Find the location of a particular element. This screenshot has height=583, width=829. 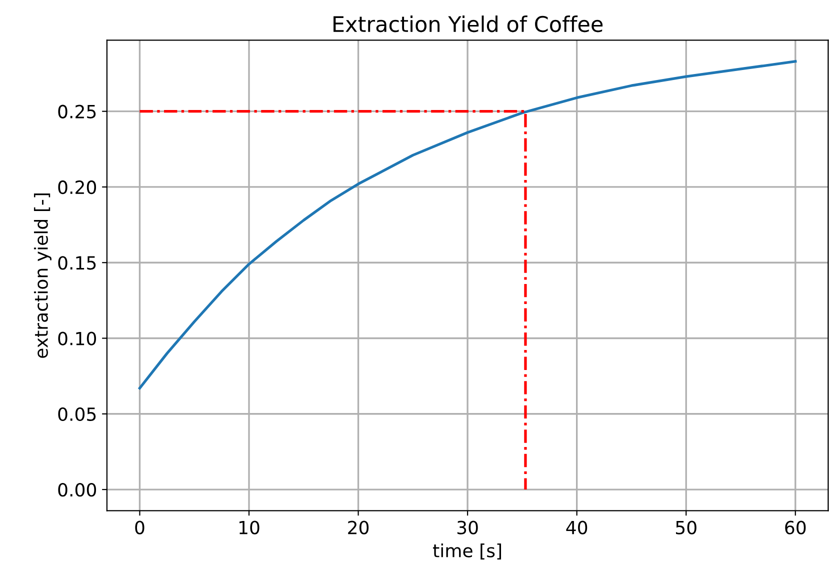

y-tick-label: 0.15 is located at coordinates (77, 263).